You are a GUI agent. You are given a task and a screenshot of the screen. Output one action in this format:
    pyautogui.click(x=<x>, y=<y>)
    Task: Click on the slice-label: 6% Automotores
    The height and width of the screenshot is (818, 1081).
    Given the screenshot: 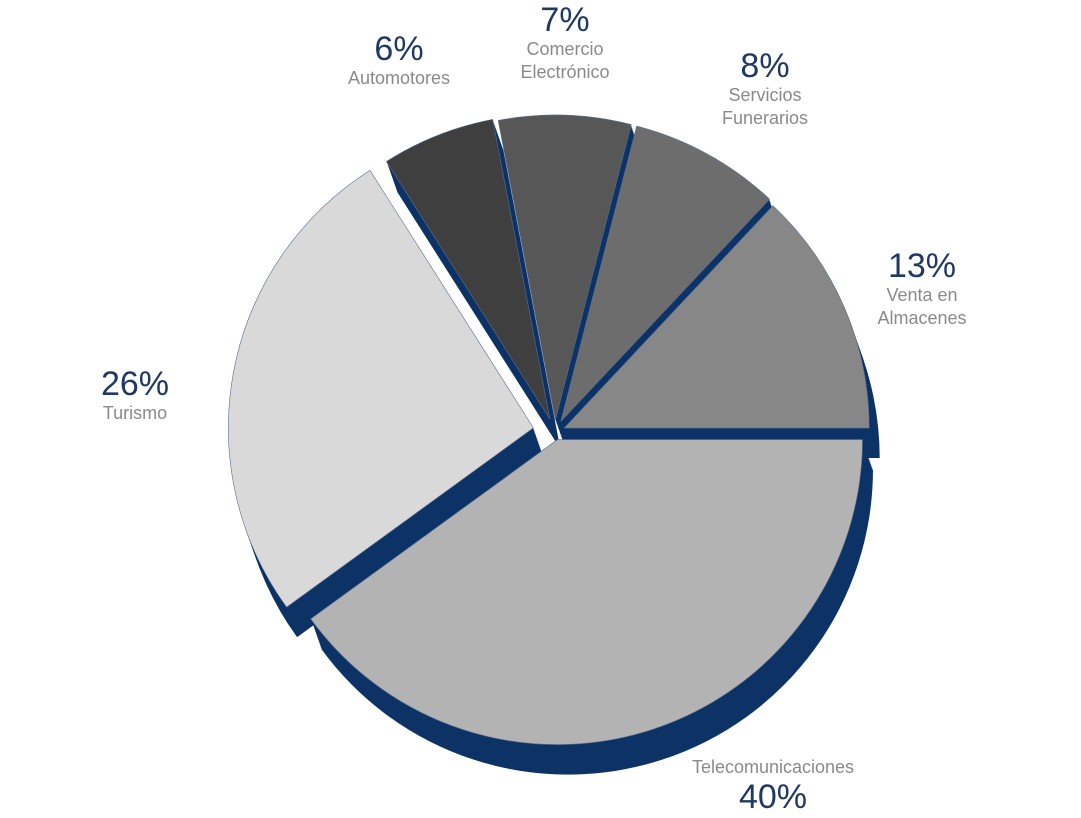 What is the action you would take?
    pyautogui.click(x=399, y=60)
    